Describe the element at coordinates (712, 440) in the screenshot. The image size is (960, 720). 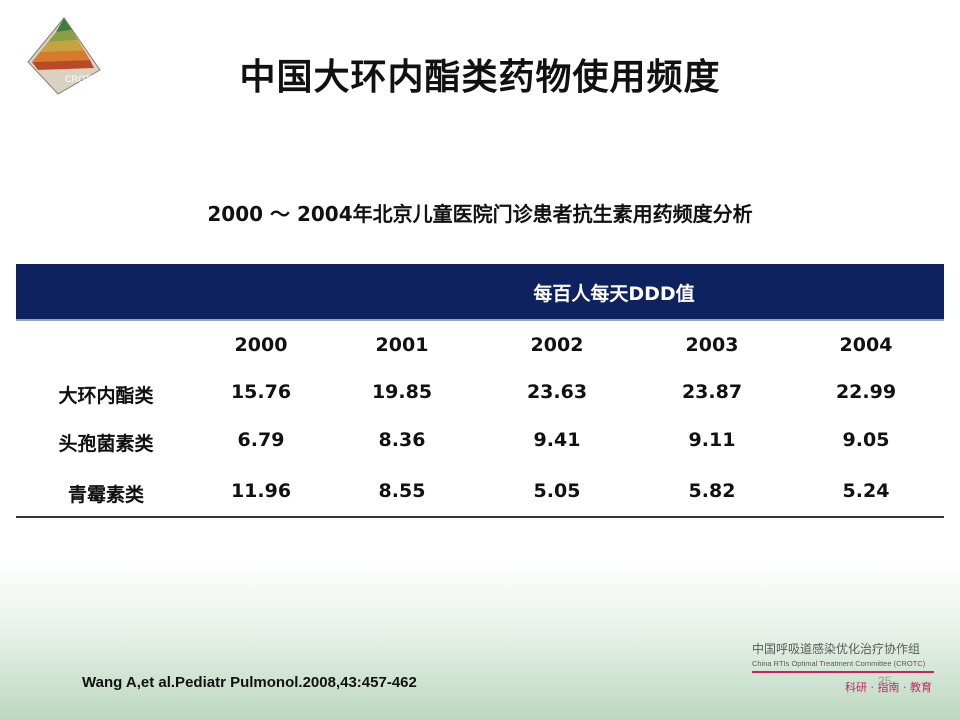
I see `table-cell: 9.11` at that location.